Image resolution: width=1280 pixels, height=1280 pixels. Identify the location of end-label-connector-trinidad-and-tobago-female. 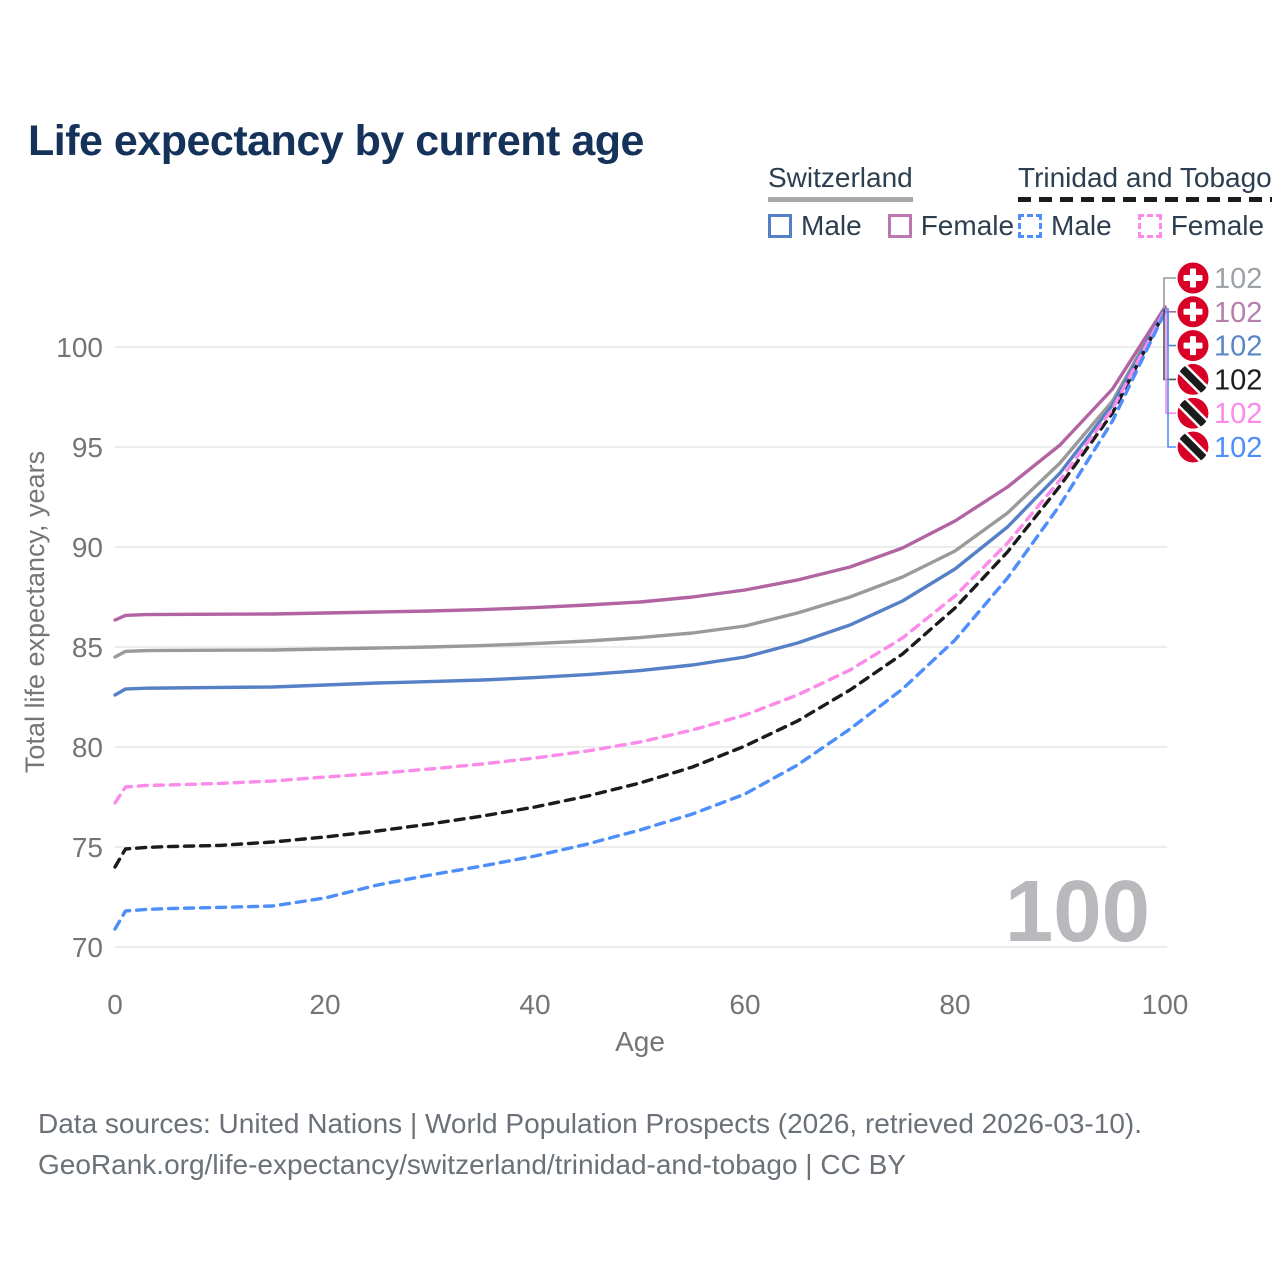
(1170, 361).